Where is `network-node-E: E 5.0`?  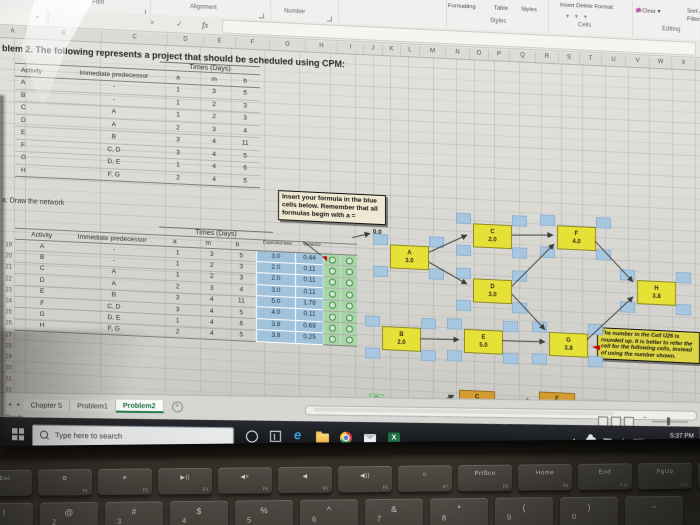
network-node-E: E 5.0 is located at coordinates (482, 341).